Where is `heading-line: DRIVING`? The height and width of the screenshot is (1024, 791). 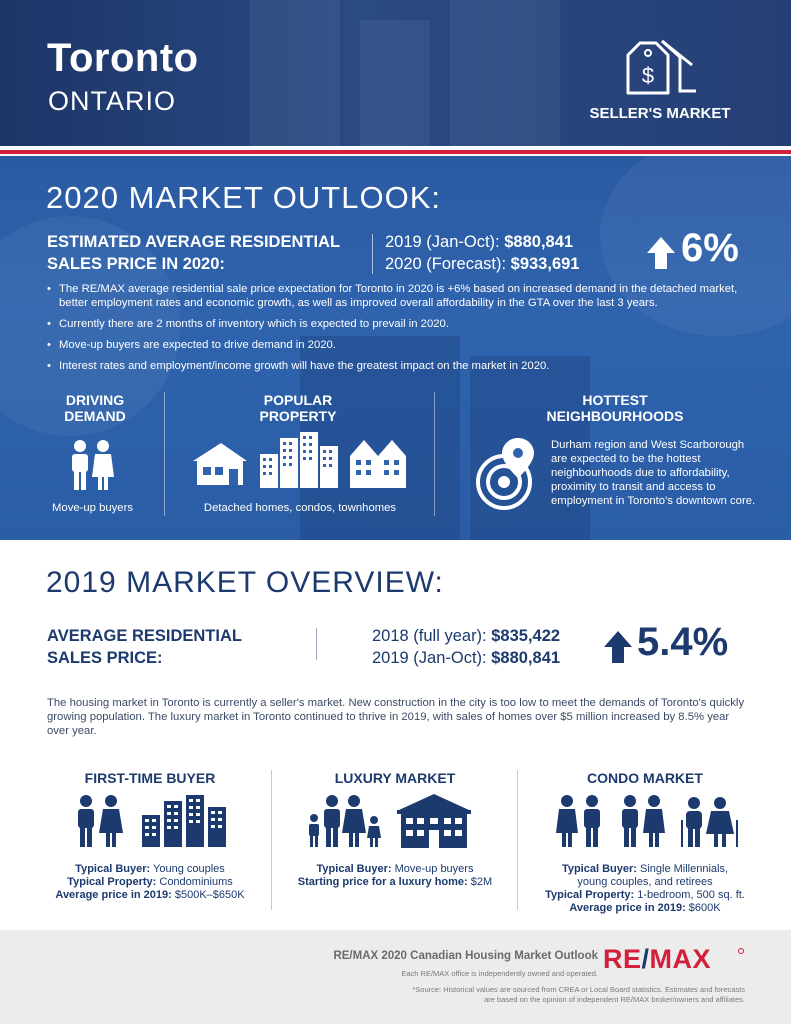 heading-line: DRIVING is located at coordinates (95, 400).